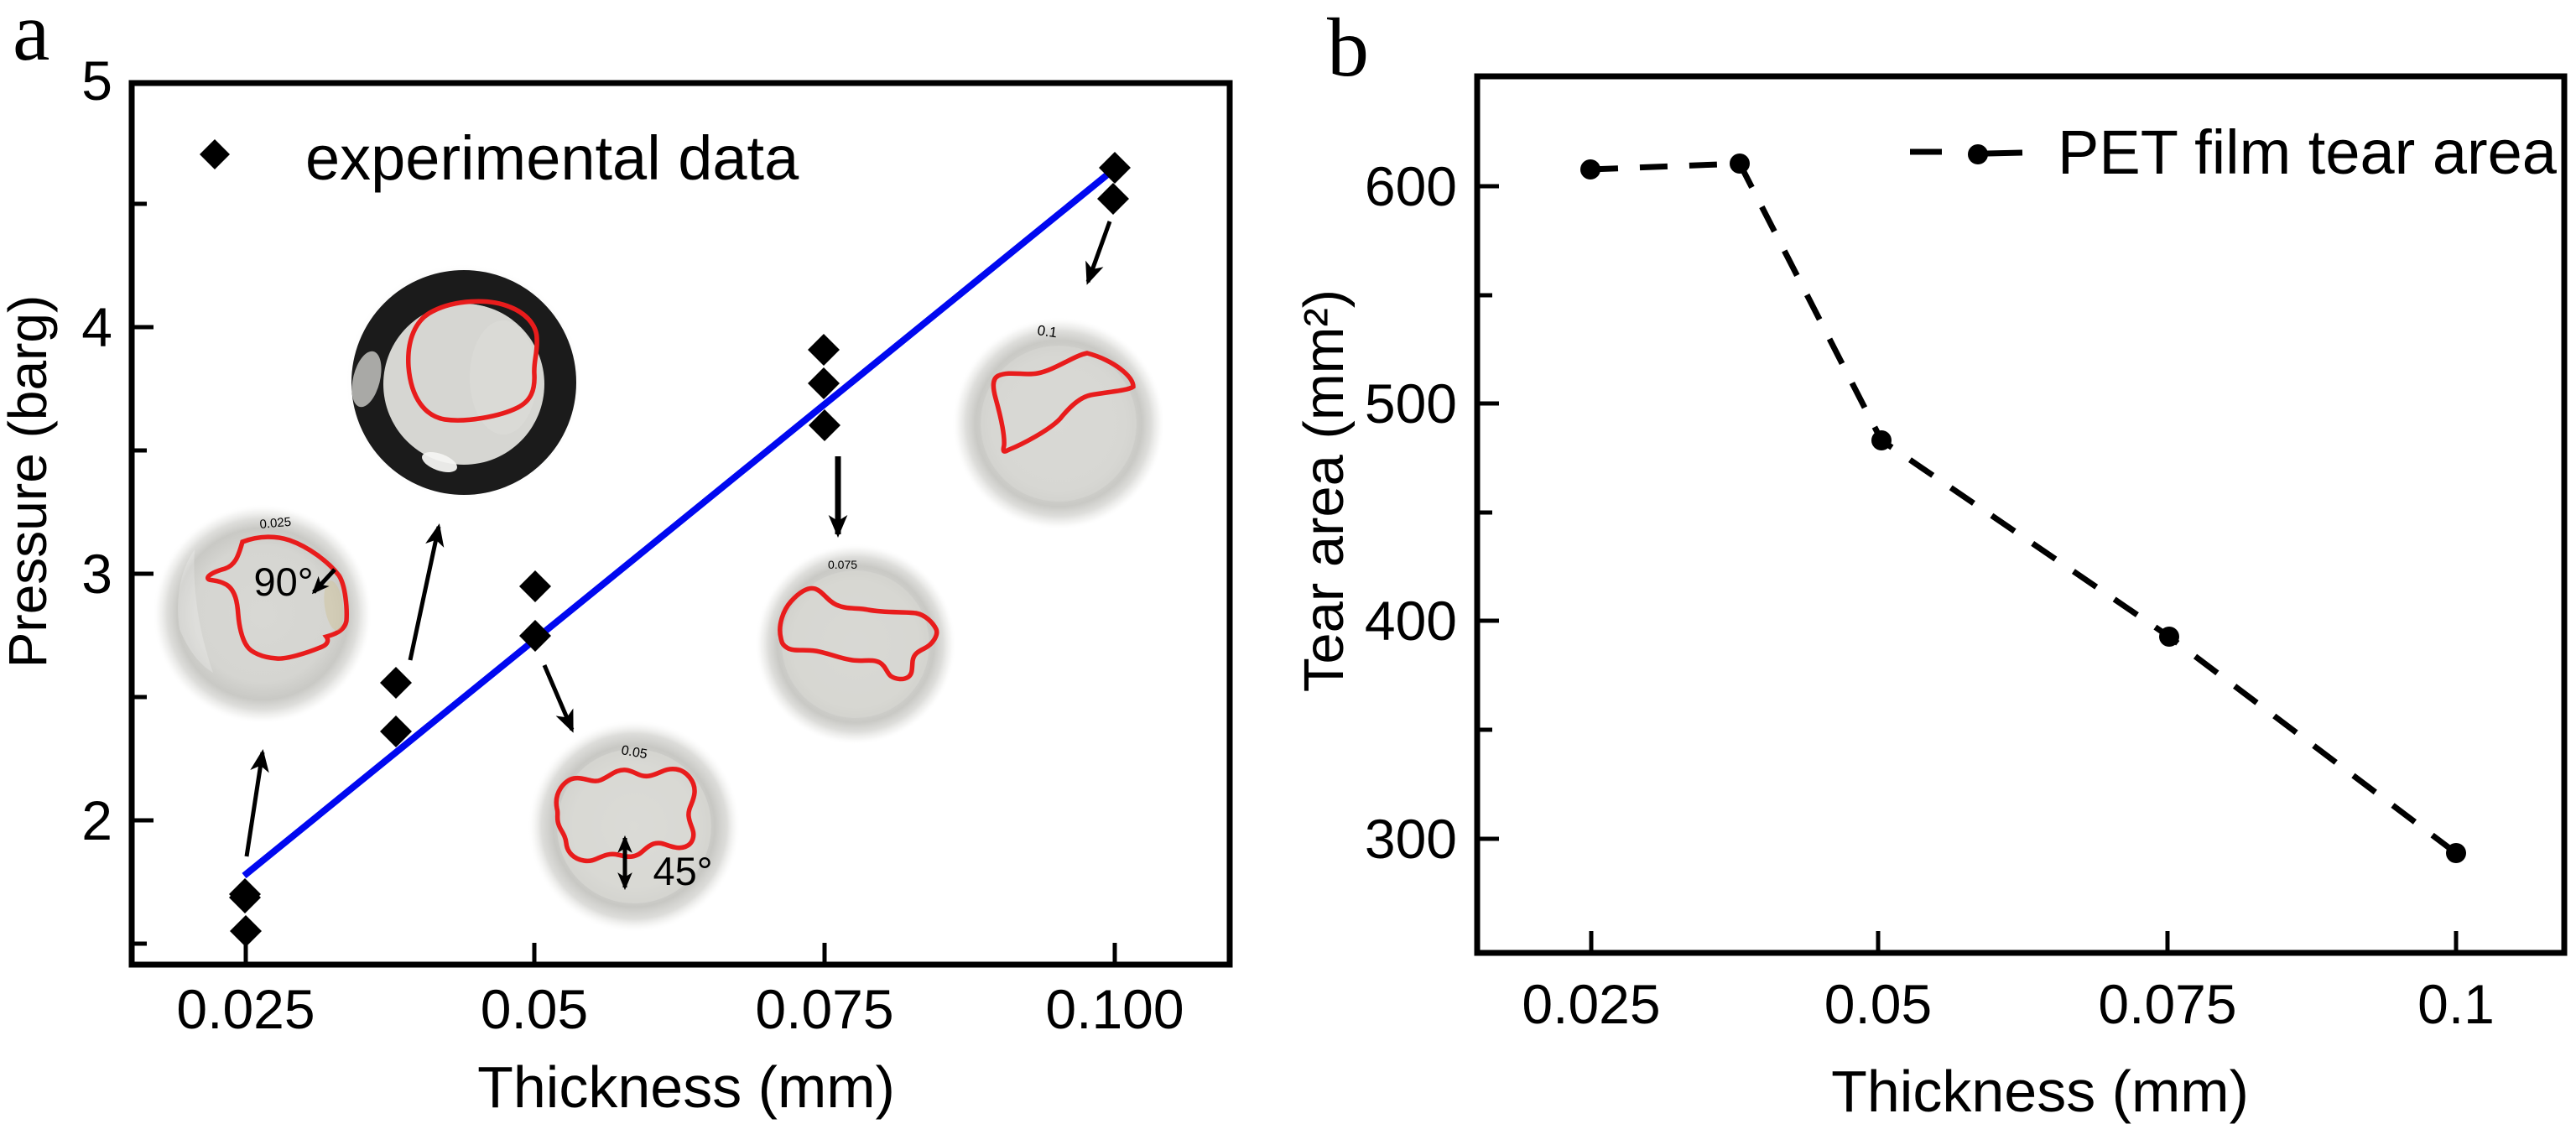  I want to click on svg-text: 3, so click(96, 574).